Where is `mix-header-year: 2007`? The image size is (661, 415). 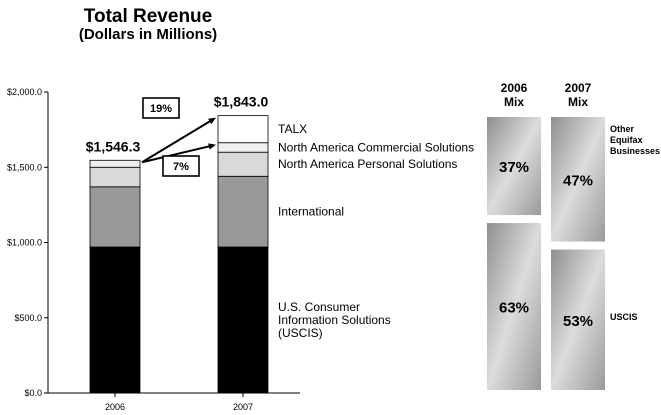 mix-header-year: 2007 is located at coordinates (578, 88).